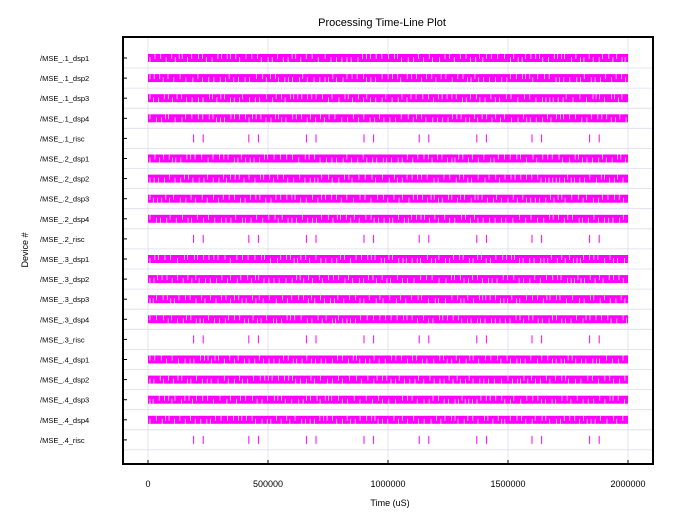  What do you see at coordinates (64, 279) in the screenshot?
I see `device-label: /MSE_.3_dsp2` at bounding box center [64, 279].